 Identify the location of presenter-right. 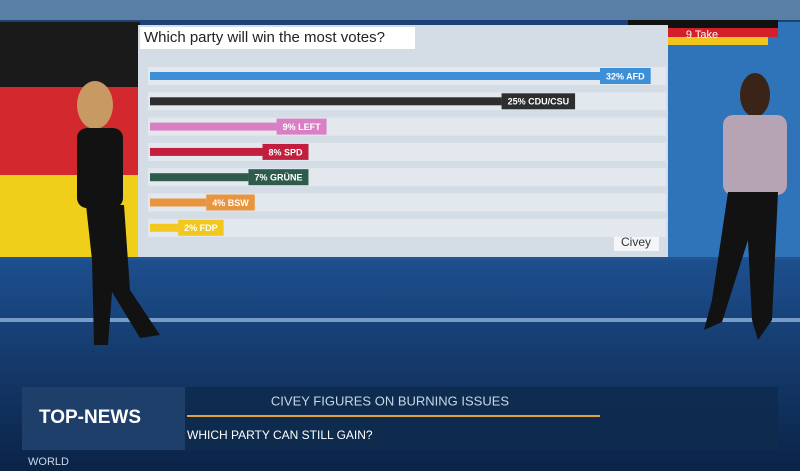
(745, 206).